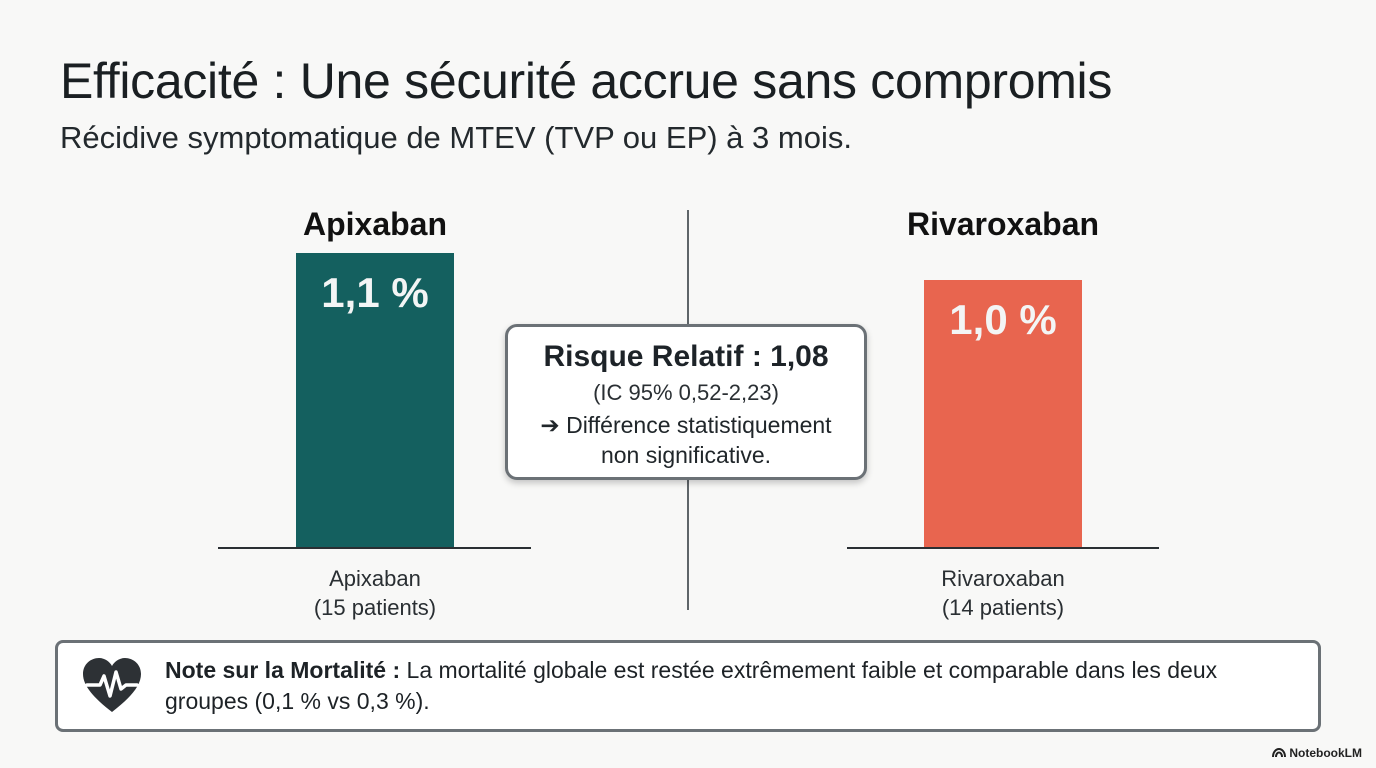  Describe the element at coordinates (375, 578) in the screenshot. I see `category-name-apixaban: Apixaban` at that location.